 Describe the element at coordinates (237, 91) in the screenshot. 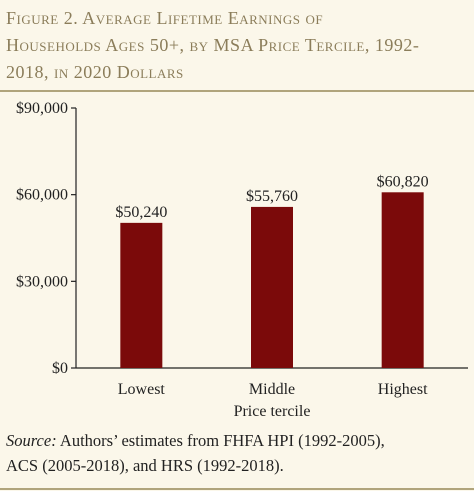

I see `title-rule` at that location.